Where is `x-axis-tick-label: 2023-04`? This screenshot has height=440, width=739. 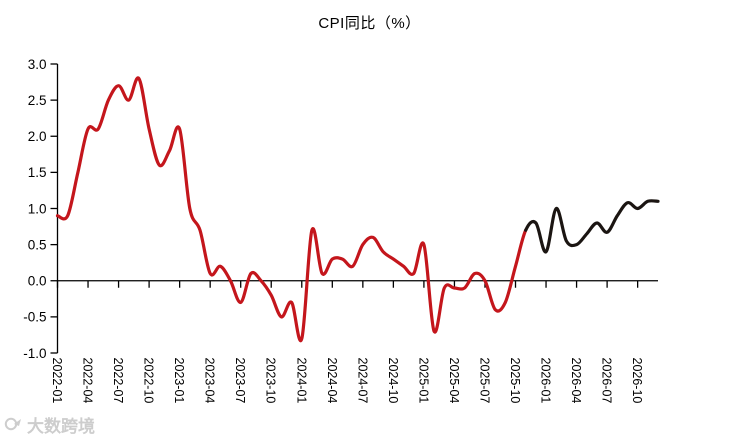 x-axis-tick-label: 2023-04 is located at coordinates (210, 381).